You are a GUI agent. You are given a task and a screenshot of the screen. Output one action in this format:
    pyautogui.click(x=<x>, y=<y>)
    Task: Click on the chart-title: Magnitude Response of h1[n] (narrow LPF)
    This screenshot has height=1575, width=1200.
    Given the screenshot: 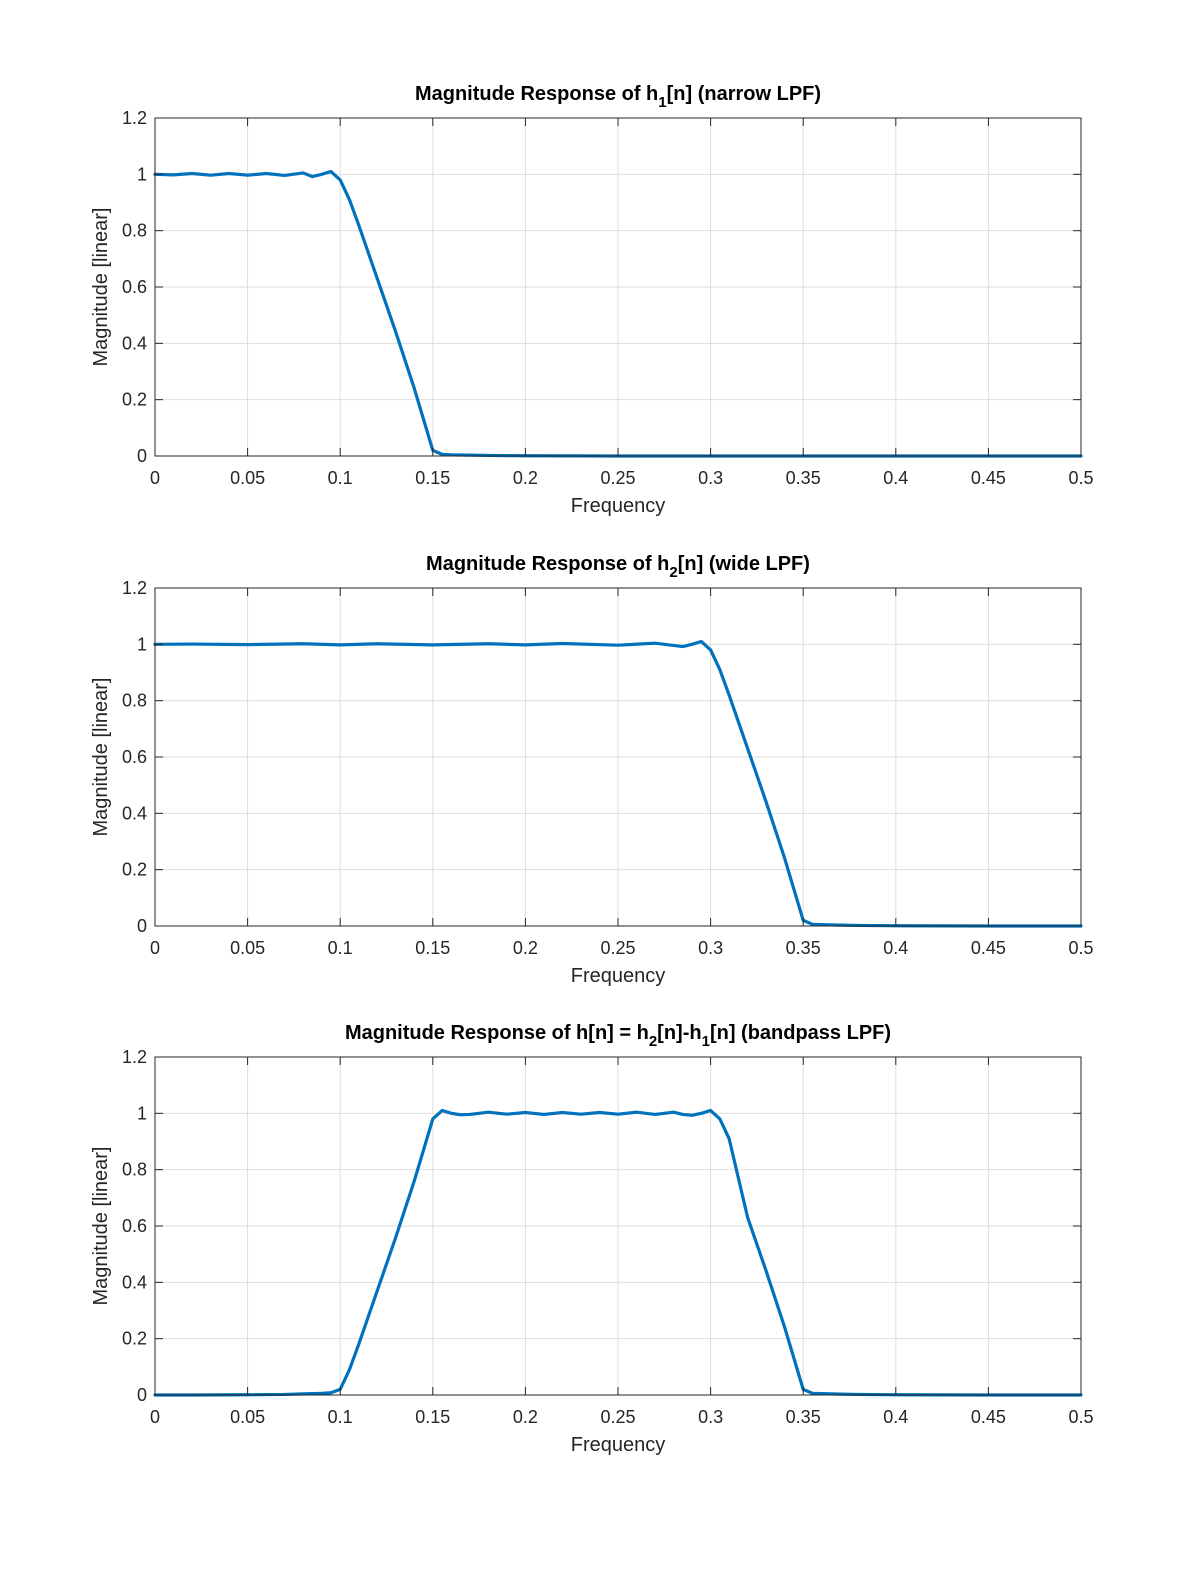 What is the action you would take?
    pyautogui.click(x=618, y=97)
    